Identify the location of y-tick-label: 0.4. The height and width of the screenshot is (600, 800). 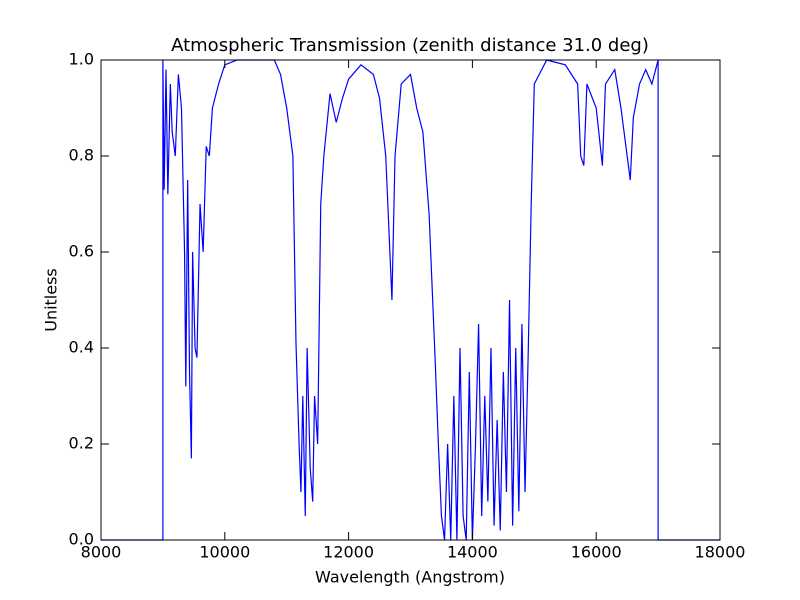
(81, 347).